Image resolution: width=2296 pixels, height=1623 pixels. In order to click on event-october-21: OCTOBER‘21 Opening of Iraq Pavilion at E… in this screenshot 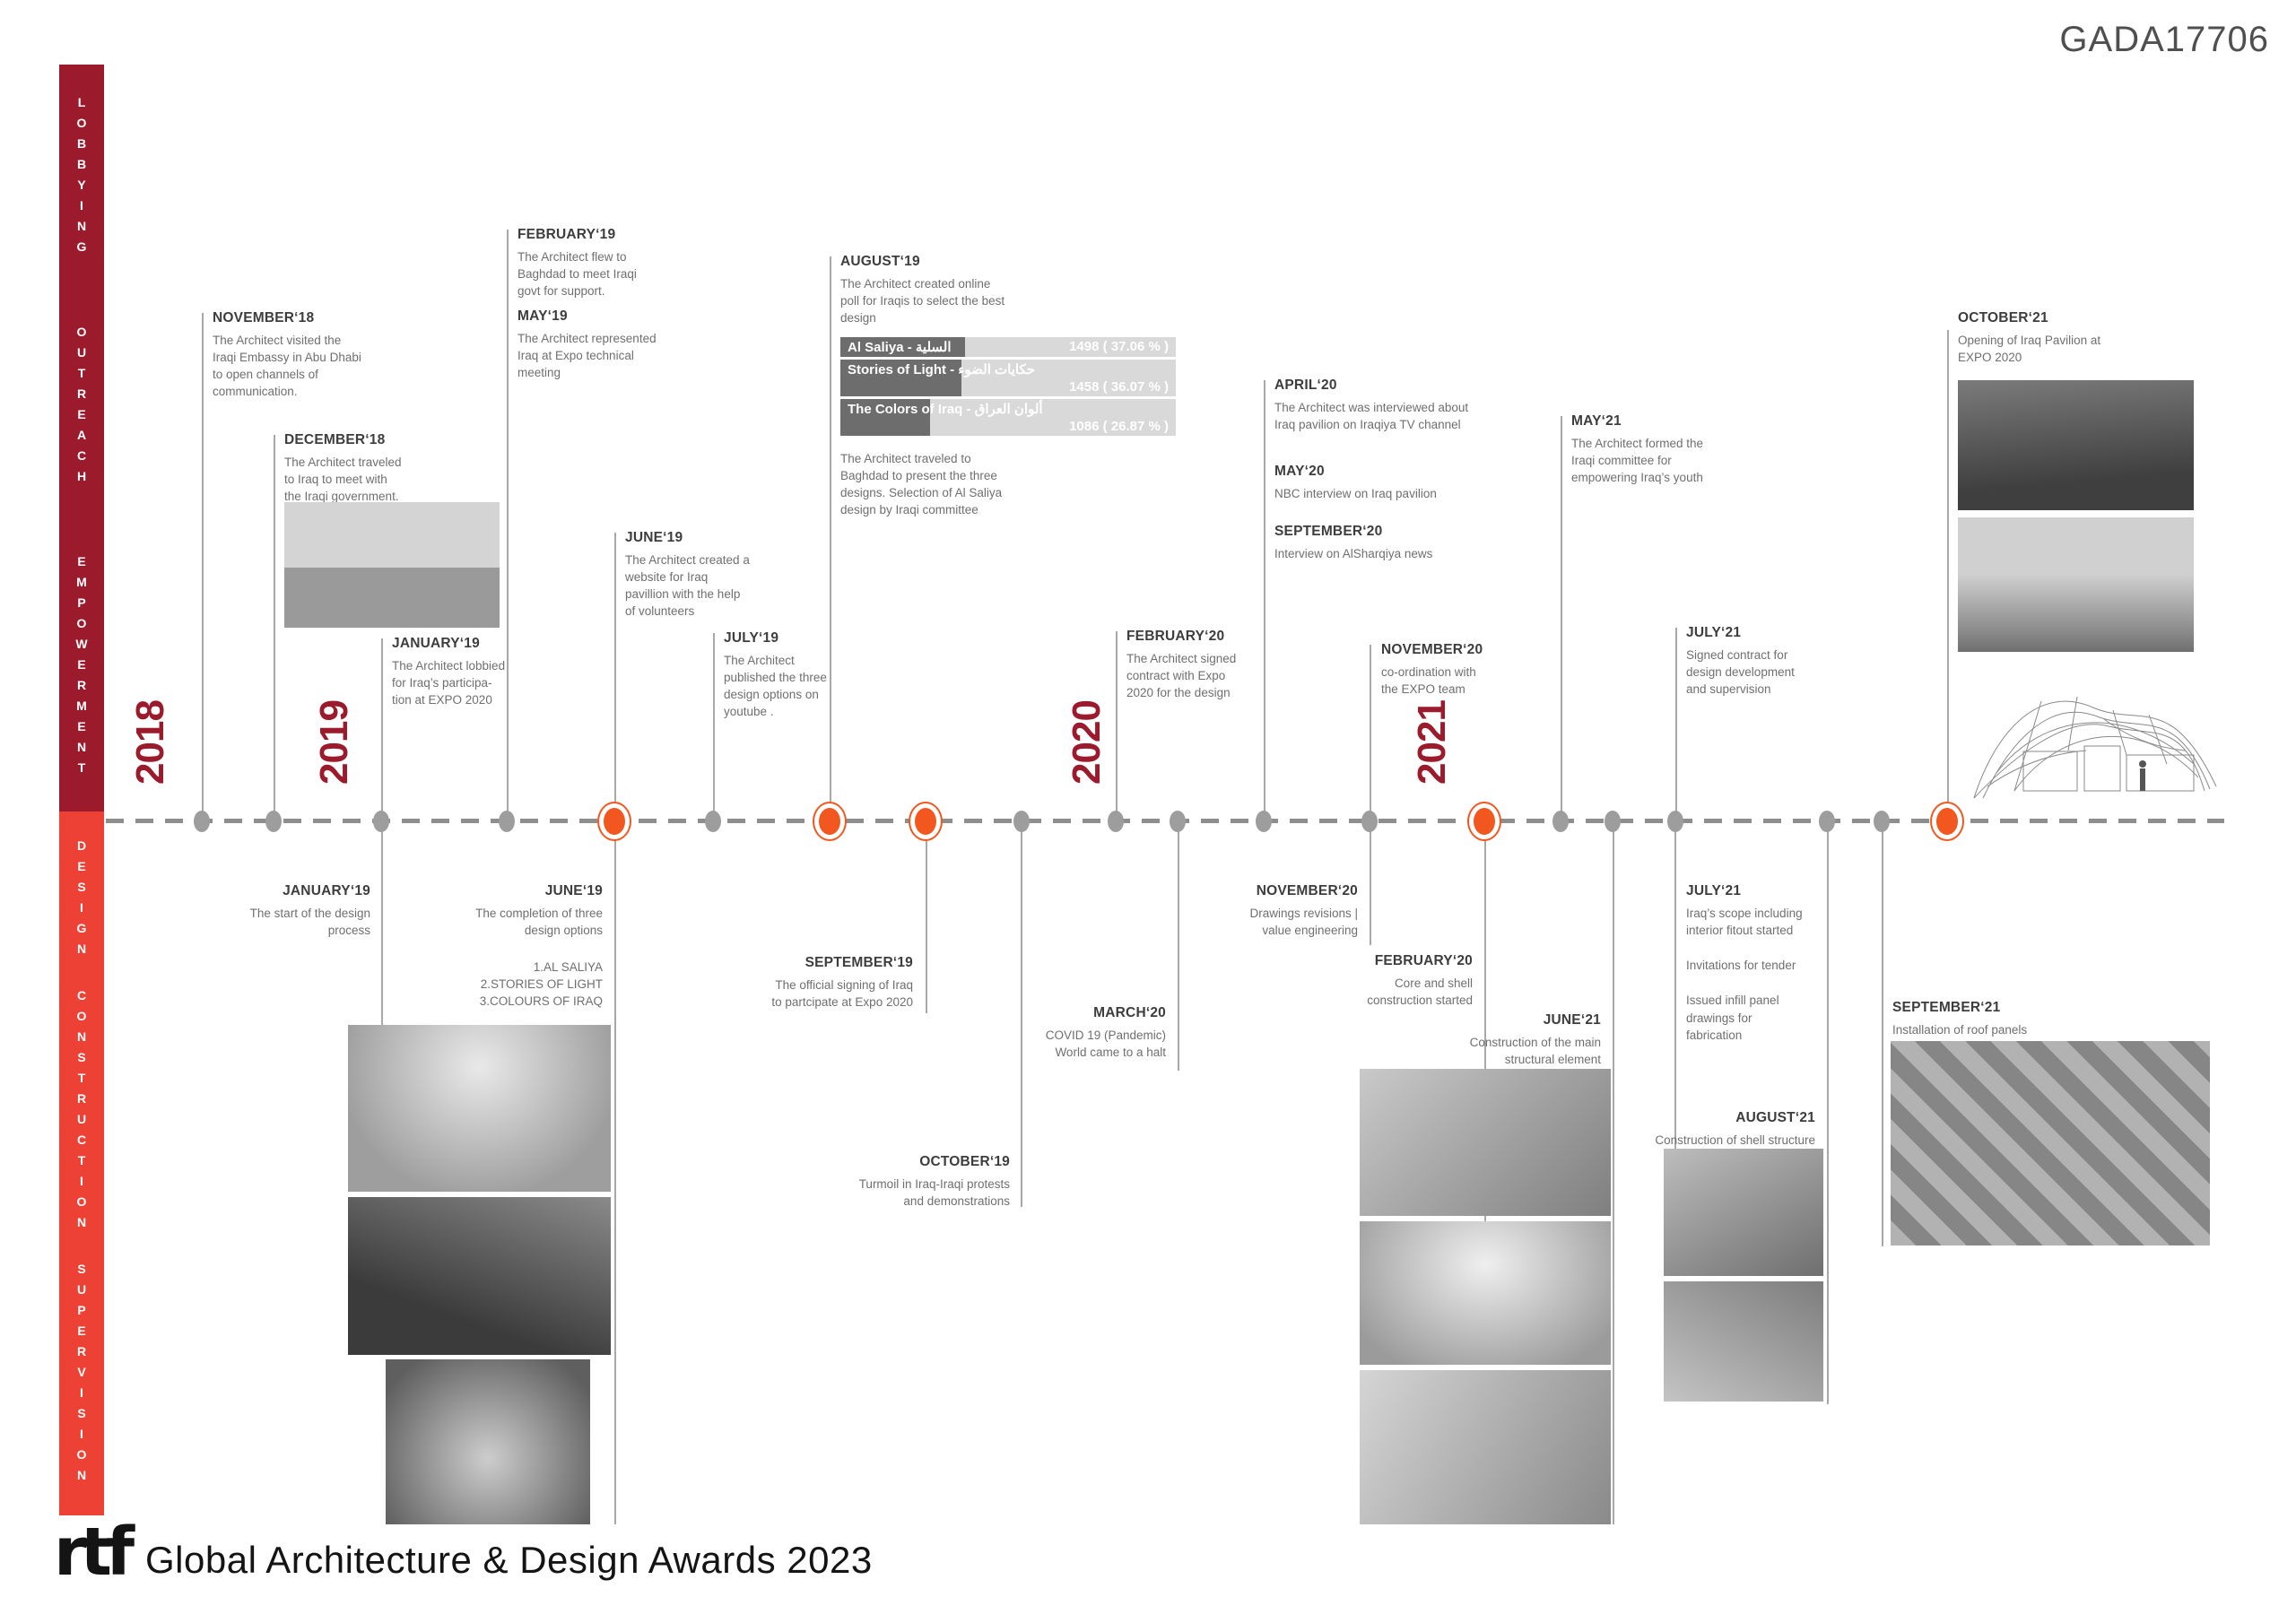, I will do `click(2065, 338)`.